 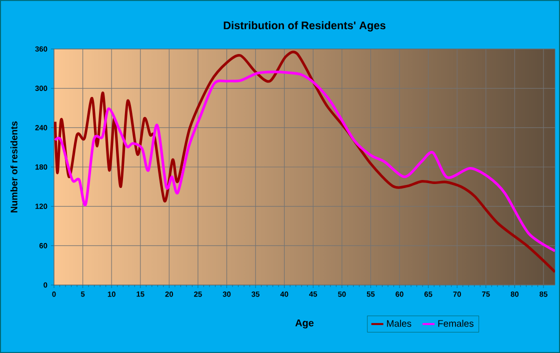 I want to click on chart-title: Distribution of Residents' Ages, so click(x=305, y=26).